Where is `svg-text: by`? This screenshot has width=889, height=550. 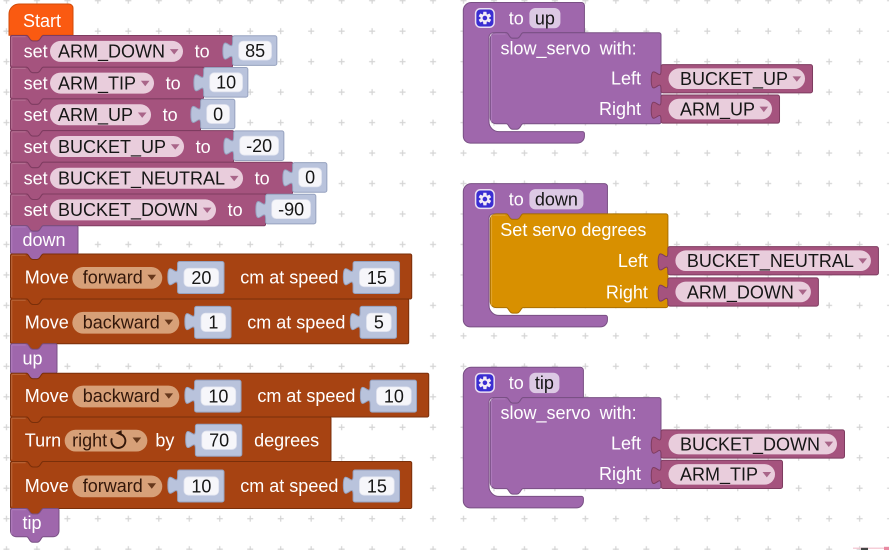
svg-text: by is located at coordinates (164, 440).